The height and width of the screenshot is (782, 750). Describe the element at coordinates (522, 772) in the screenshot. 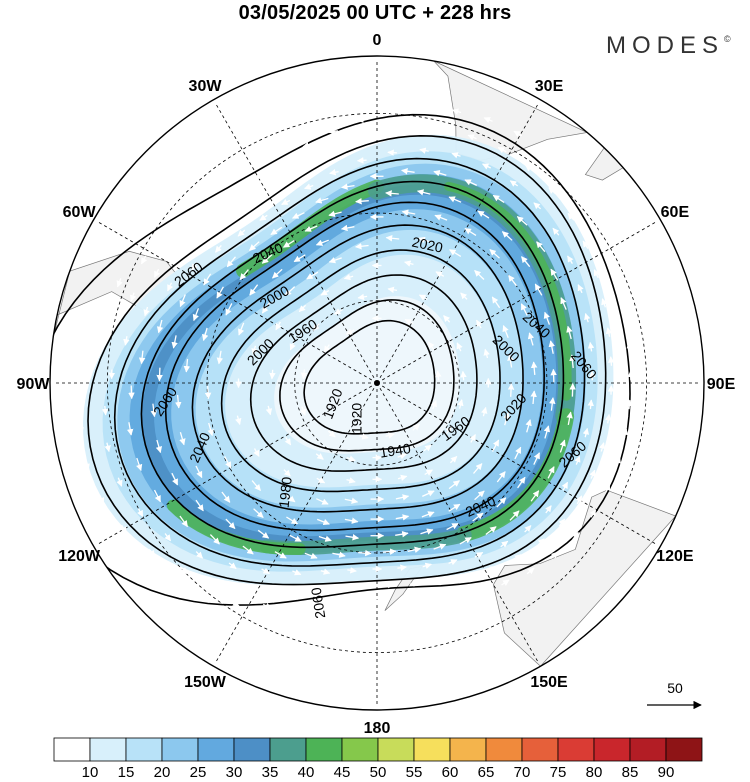

I see `colorbar-tick-label: 70` at that location.